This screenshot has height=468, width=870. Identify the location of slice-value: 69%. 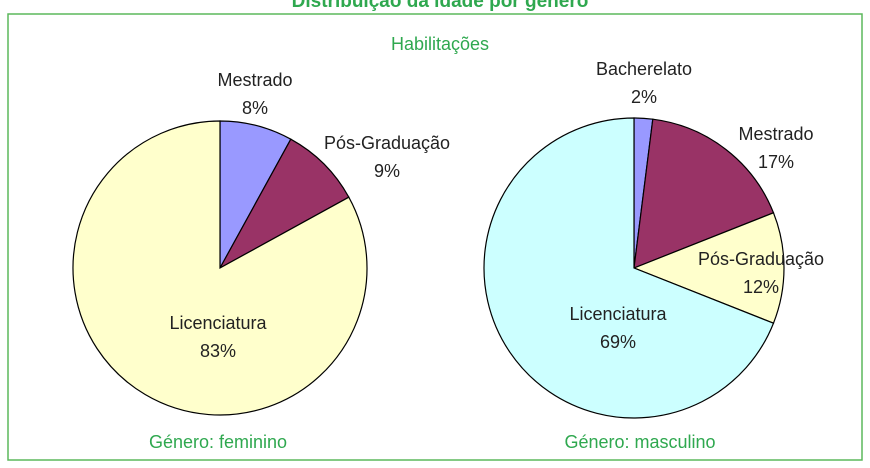
(618, 342).